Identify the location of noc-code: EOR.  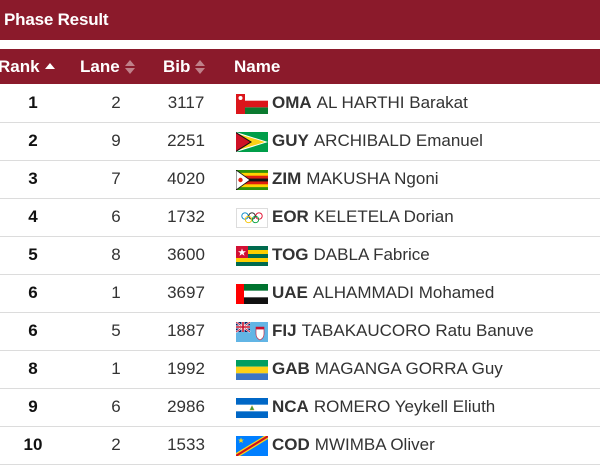
(290, 216).